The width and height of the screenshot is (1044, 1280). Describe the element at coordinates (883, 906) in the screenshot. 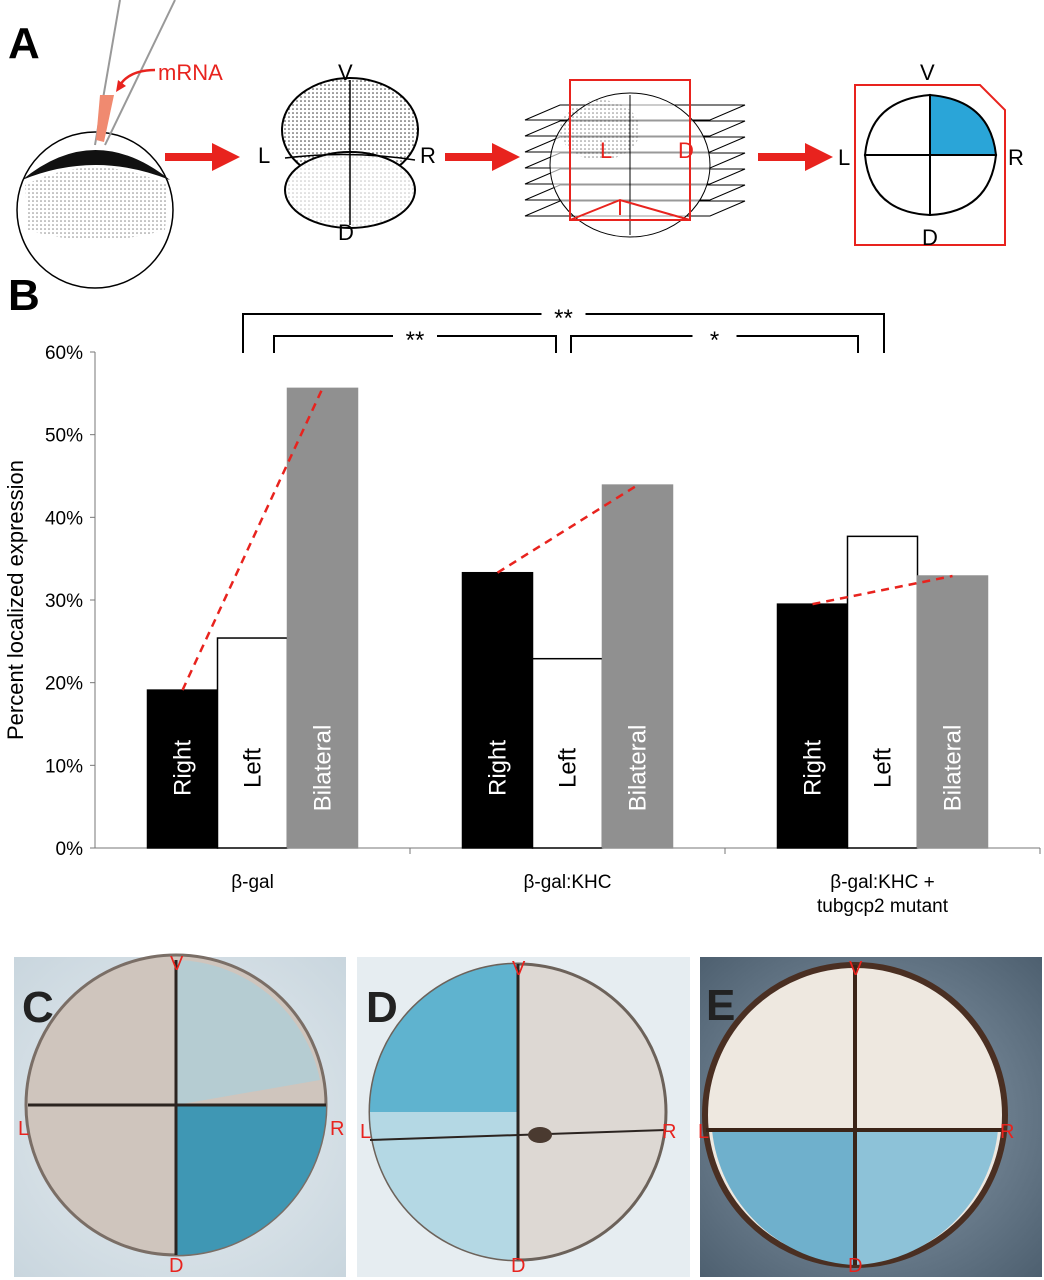

I see `x-tick-label: tubgcp2 mutant` at that location.